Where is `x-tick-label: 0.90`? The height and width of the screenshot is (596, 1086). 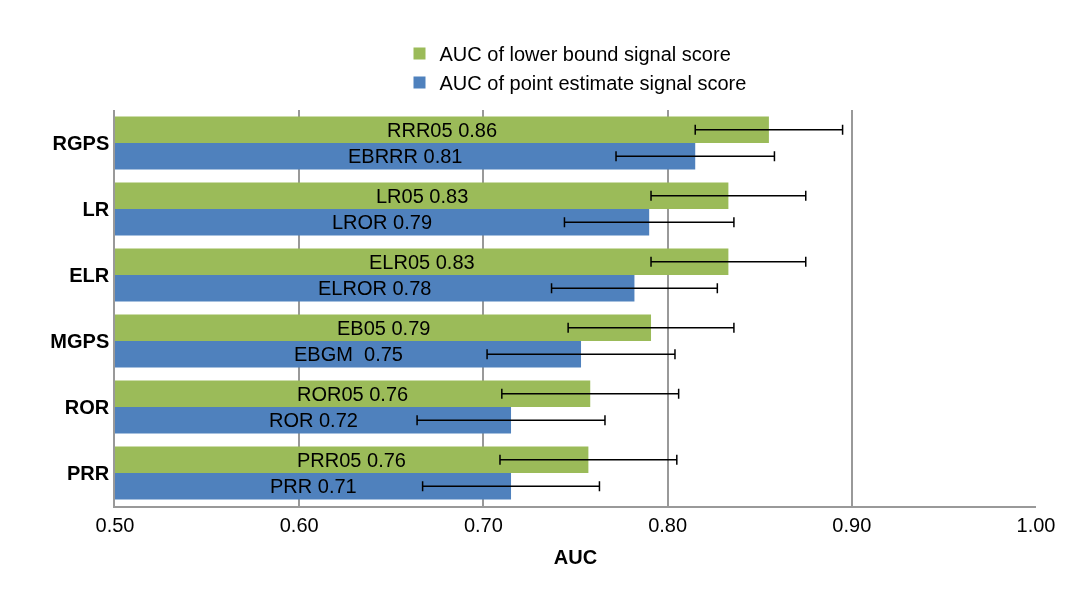
x-tick-label: 0.90 is located at coordinates (852, 524).